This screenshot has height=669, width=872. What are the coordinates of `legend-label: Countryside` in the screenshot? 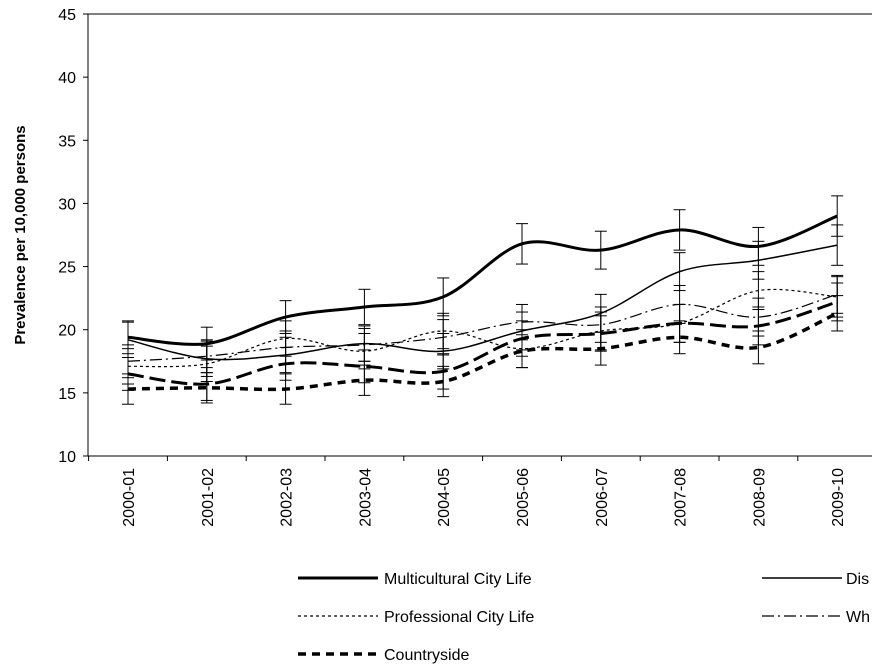 It's located at (426, 655).